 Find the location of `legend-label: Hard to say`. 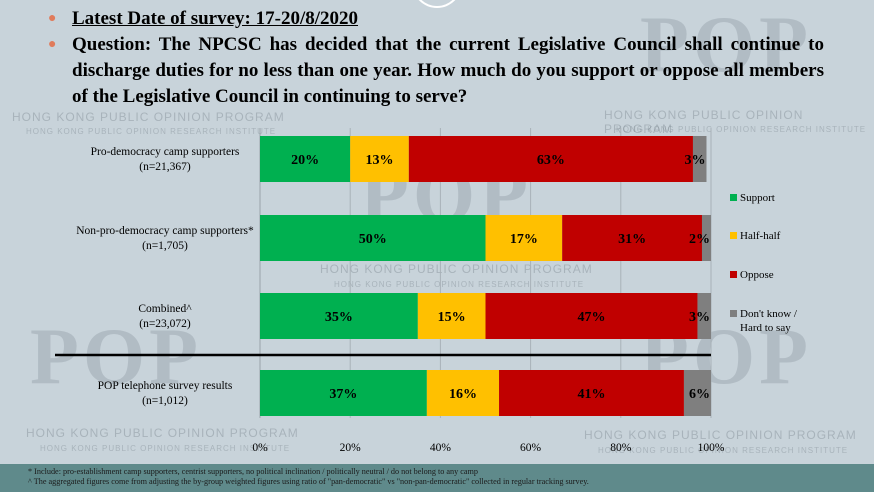

legend-label: Hard to say is located at coordinates (765, 328).